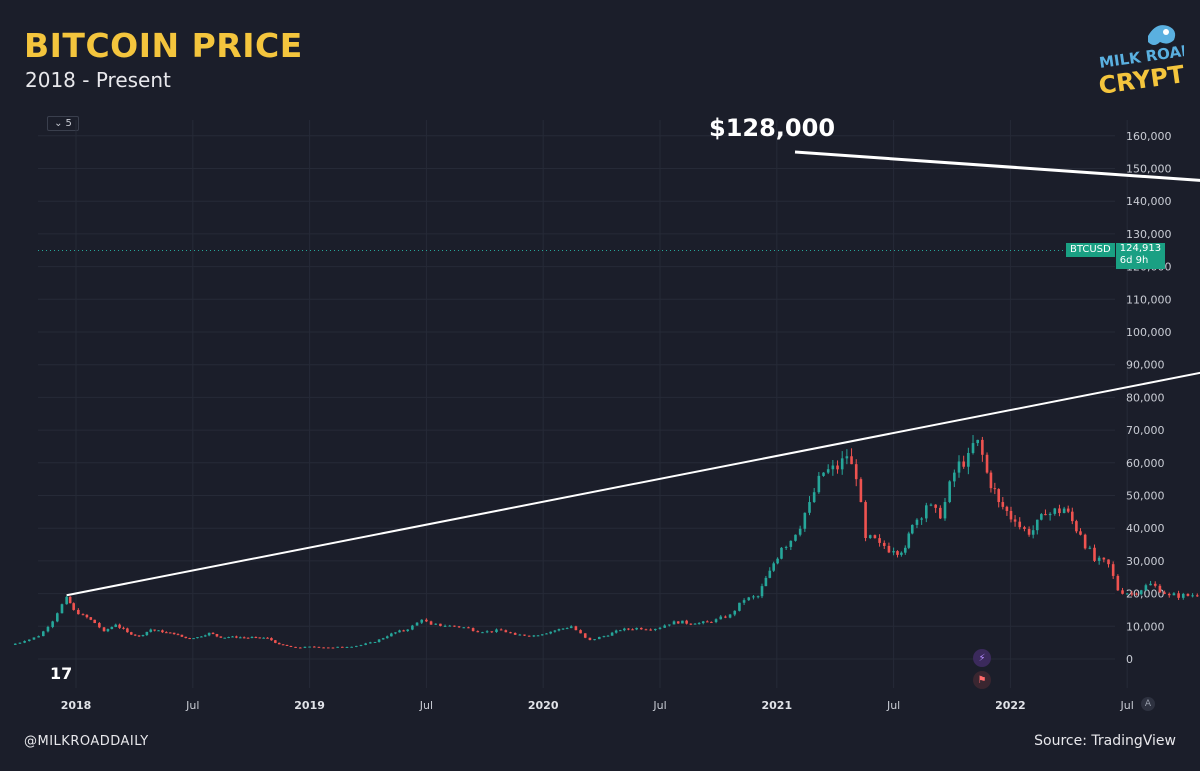  I want to click on lightning-event-icon: ⚡, so click(982, 658).